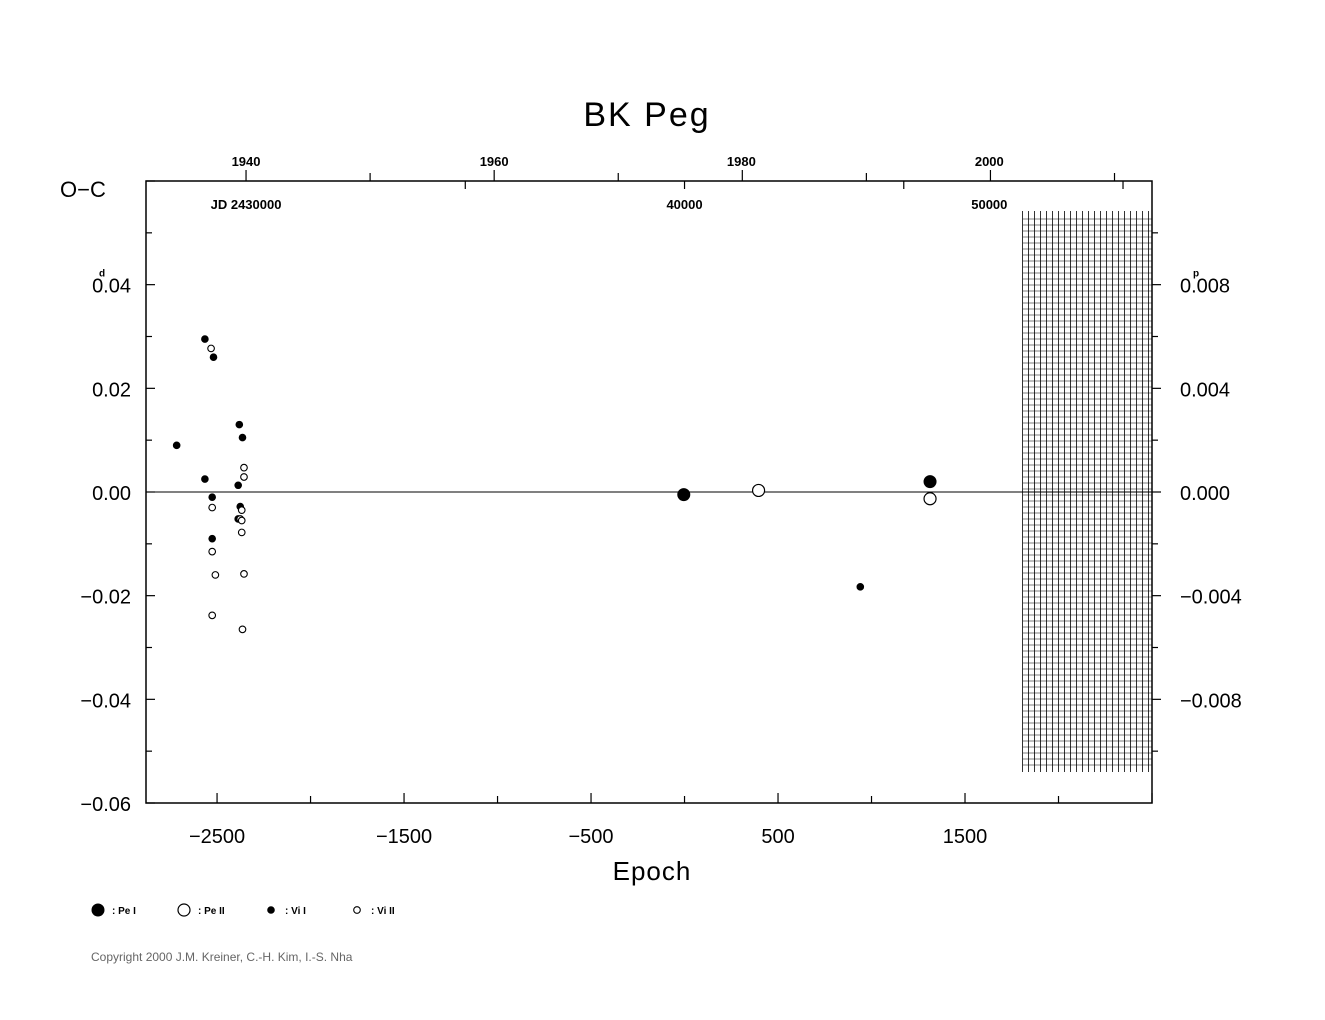 This screenshot has height=1020, width=1325. I want to click on y-unit-label: d, so click(102, 274).